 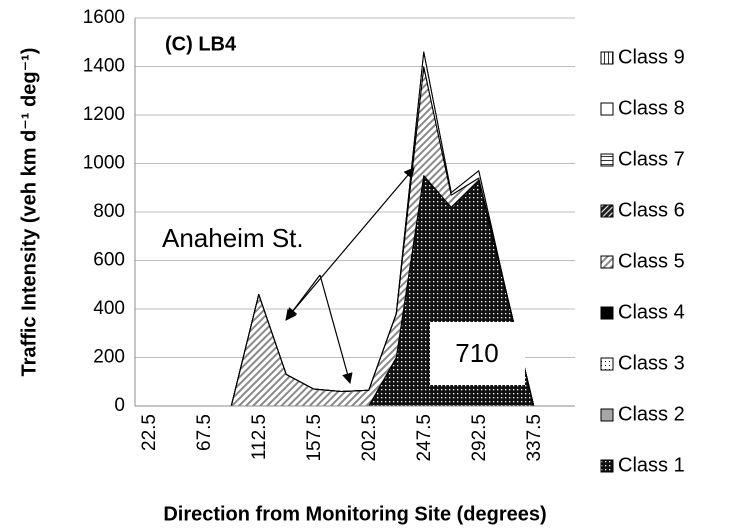 What do you see at coordinates (149, 432) in the screenshot?
I see `x-tick-label: 22.5` at bounding box center [149, 432].